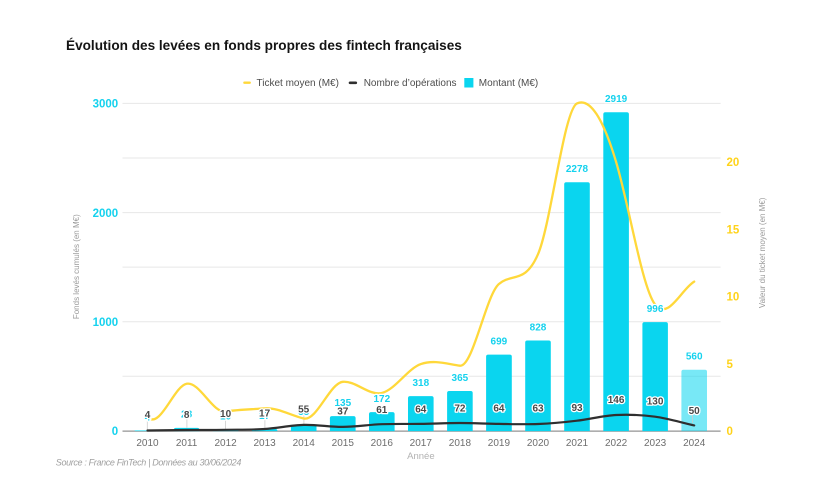  Describe the element at coordinates (762, 252) in the screenshot. I see `svg-text: Valeur du ticket moyen (en M€)` at that location.